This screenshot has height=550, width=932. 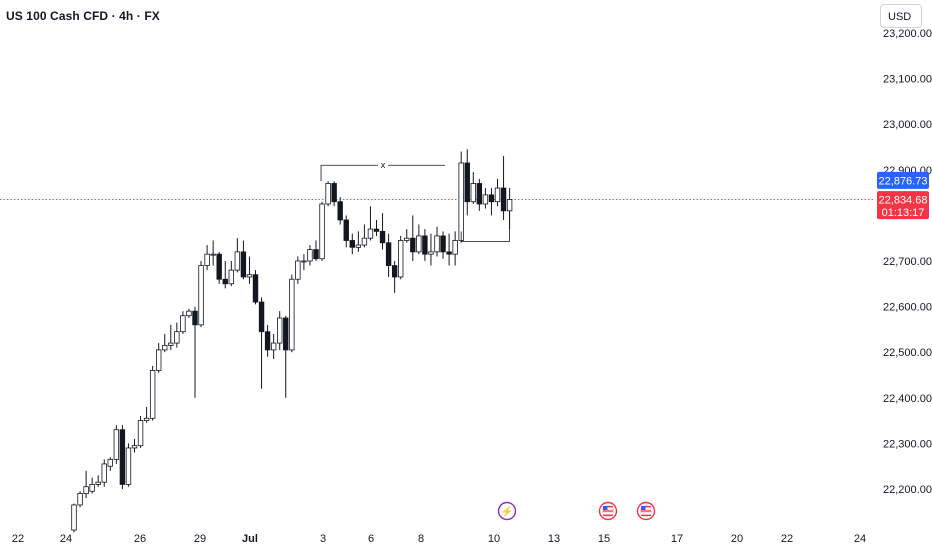 I want to click on price-tick-label: 23,200.00, so click(x=907, y=34).